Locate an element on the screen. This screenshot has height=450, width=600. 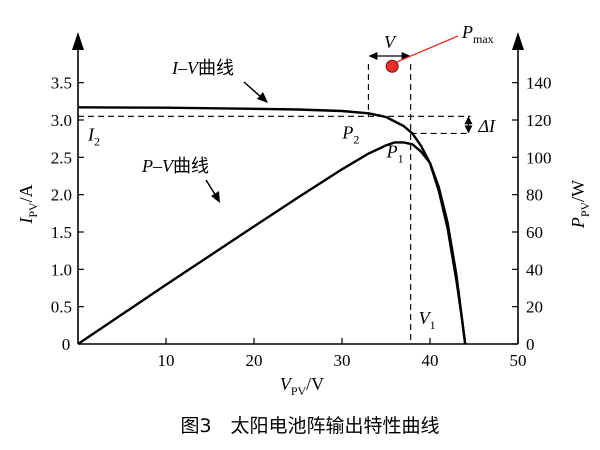
x-tick-label: 10 is located at coordinates (166, 360).